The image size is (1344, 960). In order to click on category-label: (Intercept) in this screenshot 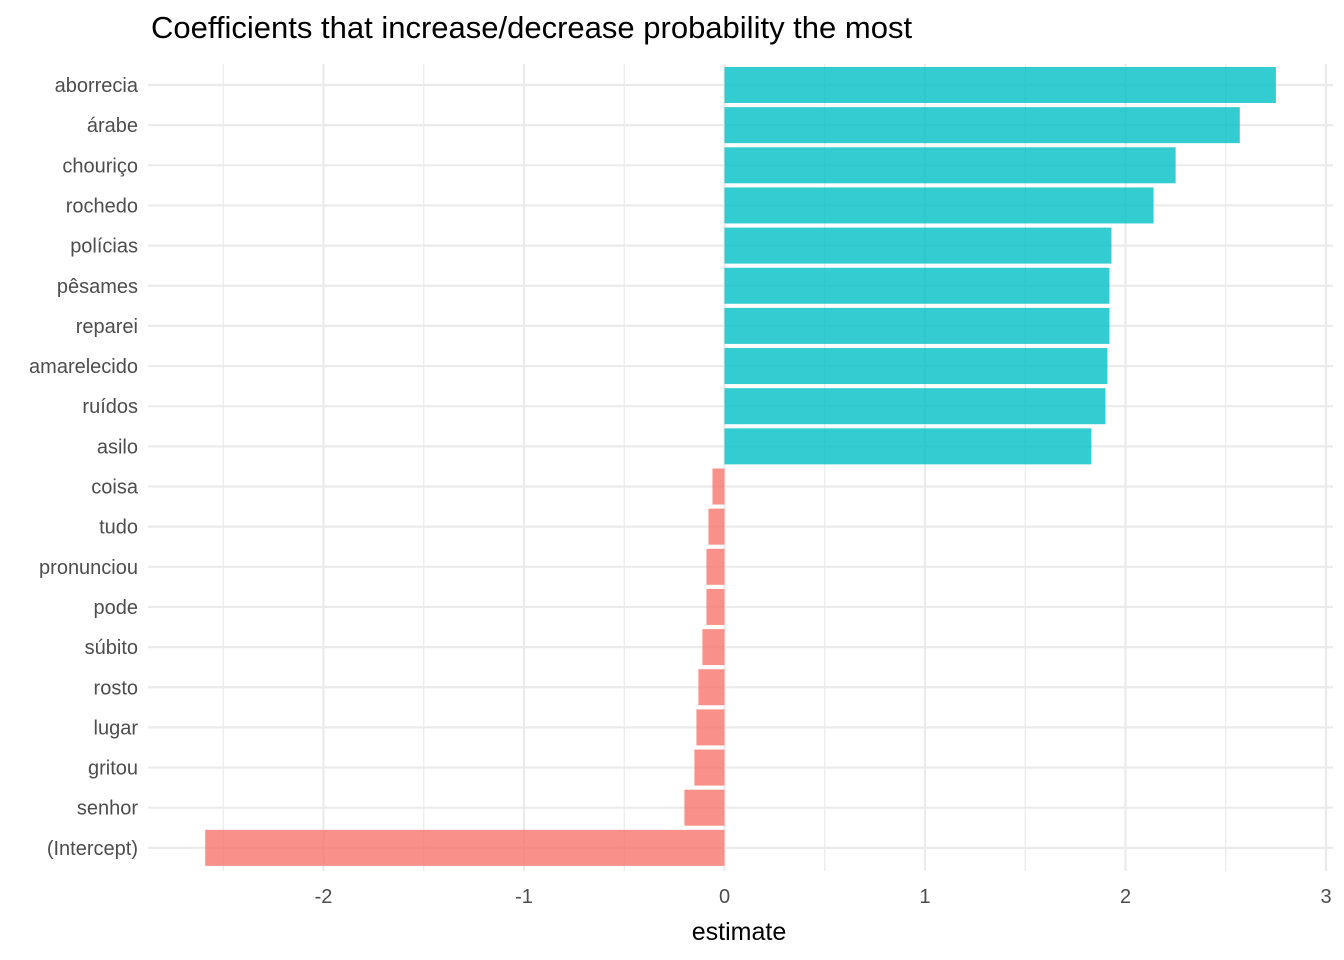, I will do `click(92, 849)`.